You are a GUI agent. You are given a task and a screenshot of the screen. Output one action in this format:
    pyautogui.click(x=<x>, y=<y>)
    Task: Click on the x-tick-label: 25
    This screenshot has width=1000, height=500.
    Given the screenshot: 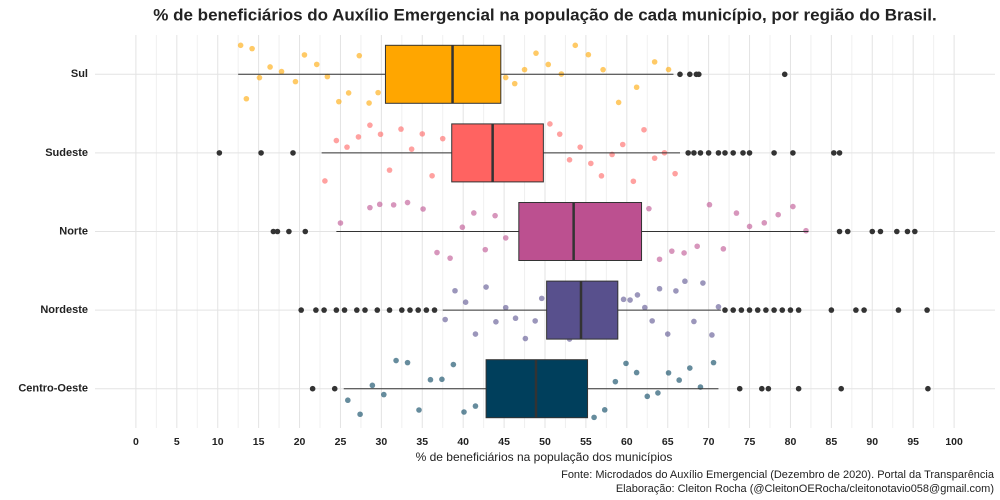 What is the action you would take?
    pyautogui.click(x=341, y=442)
    